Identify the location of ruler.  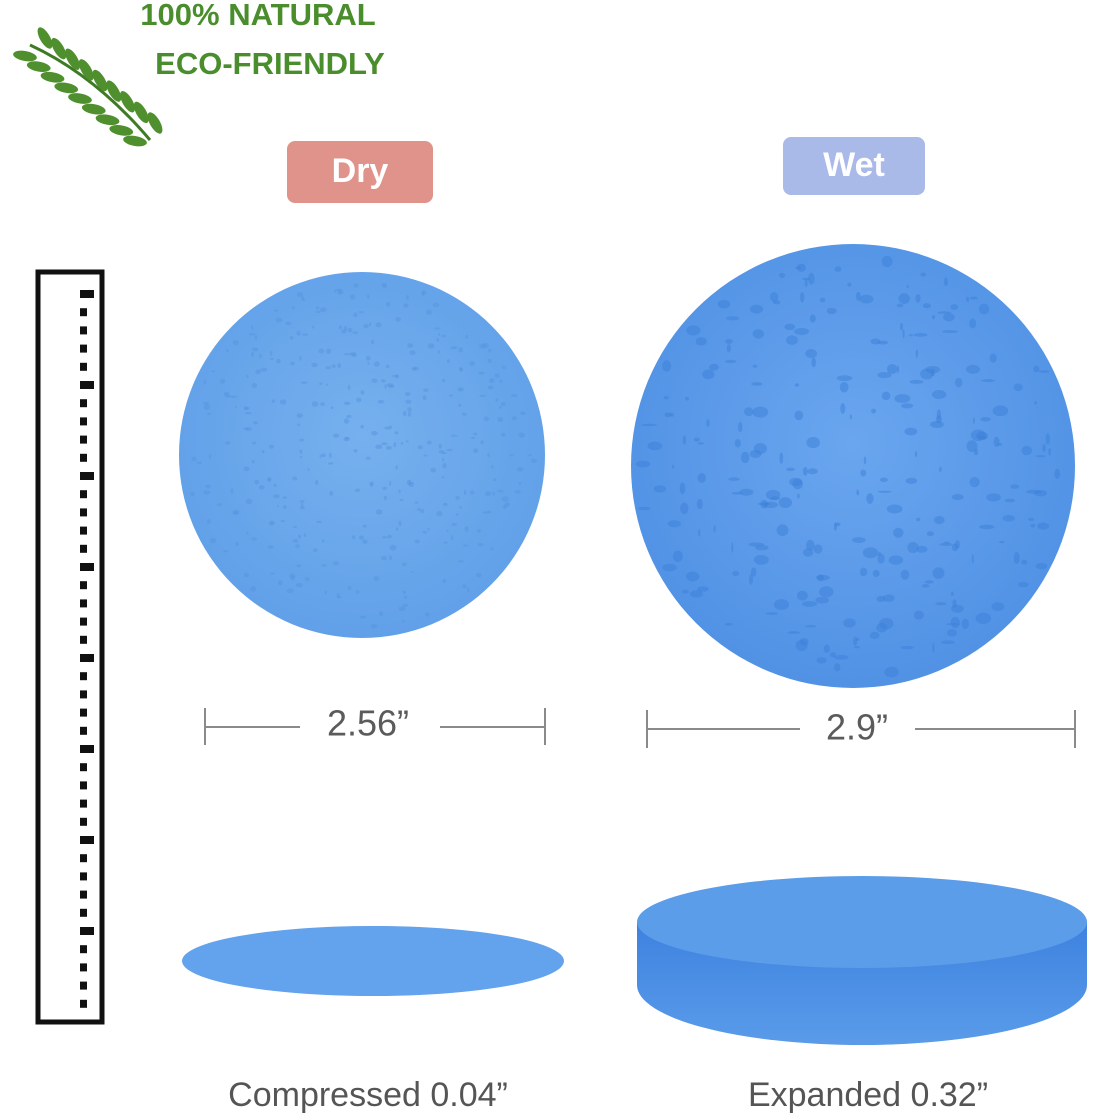
(70, 647).